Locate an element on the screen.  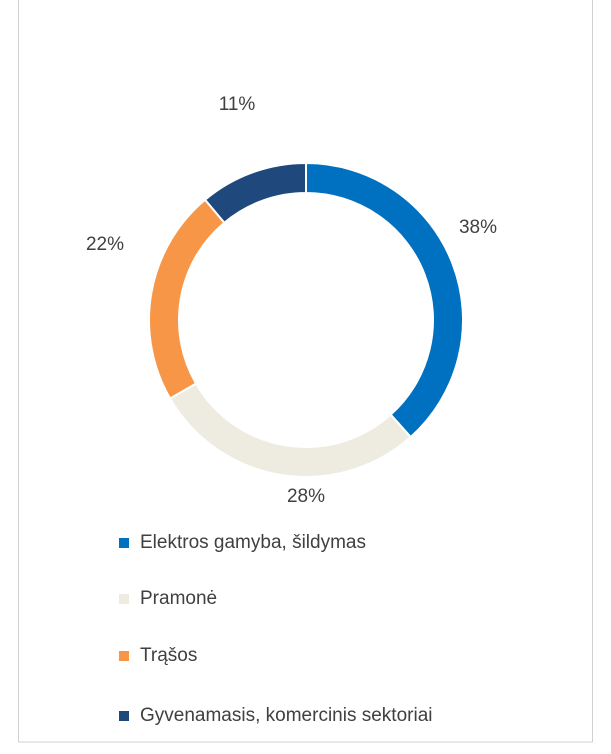
legend-label: Pramonė is located at coordinates (178, 598).